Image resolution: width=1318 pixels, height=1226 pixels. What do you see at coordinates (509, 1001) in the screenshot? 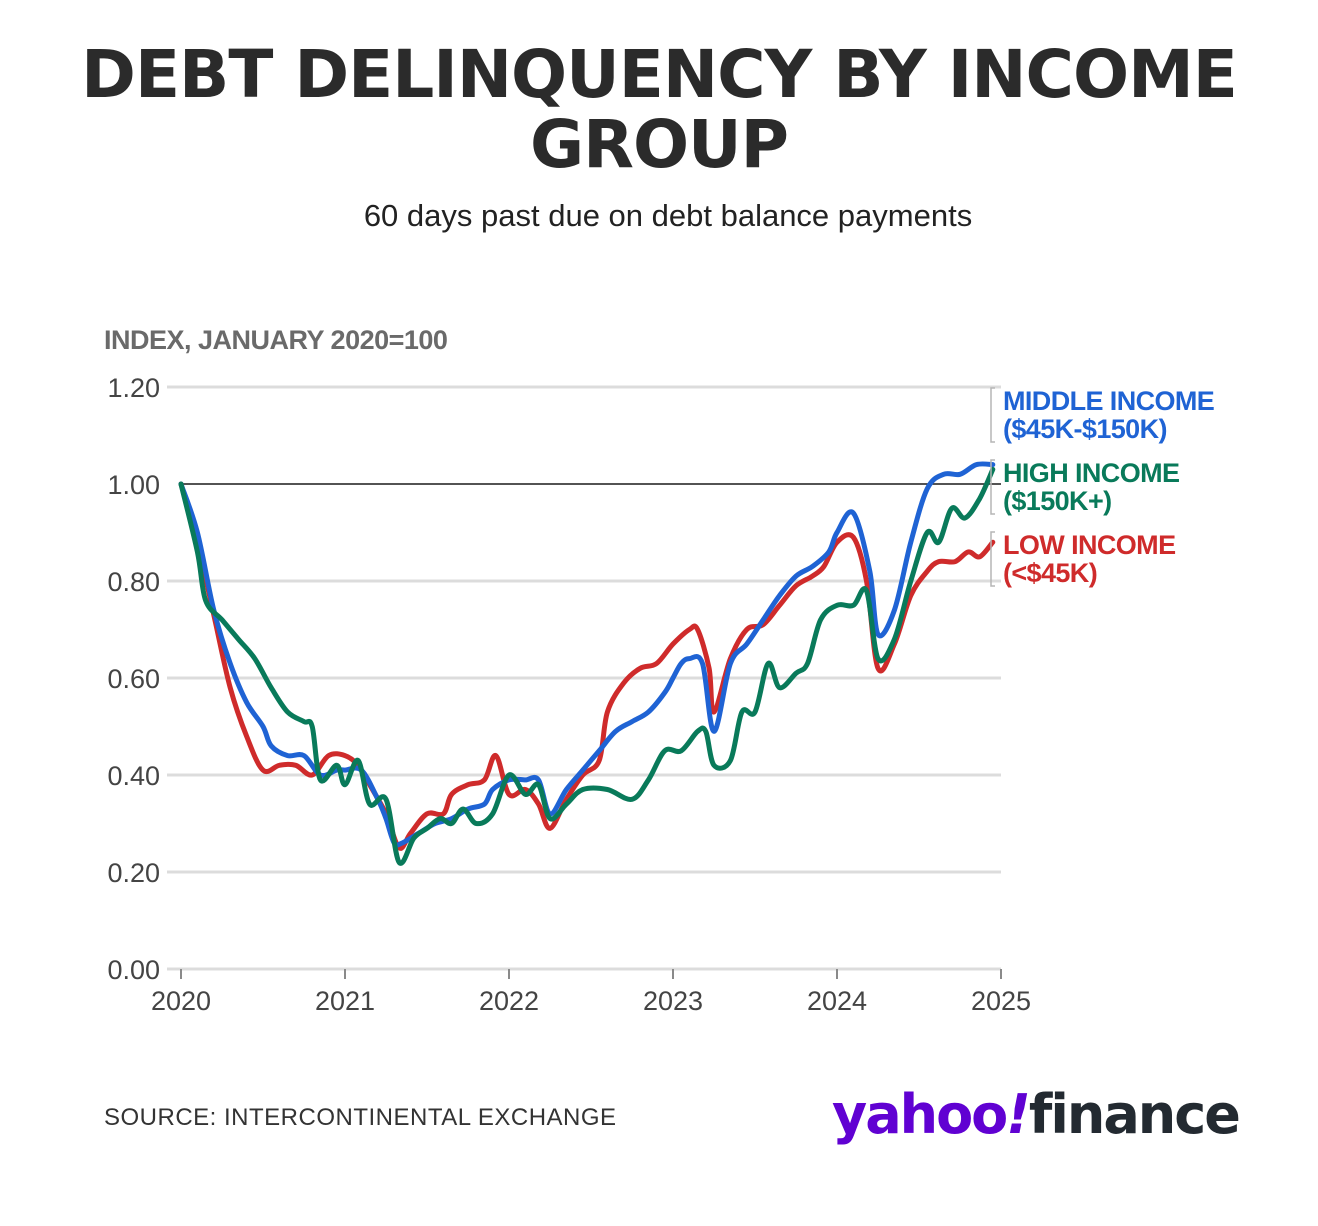
I see `x-tick-label: 2022` at bounding box center [509, 1001].